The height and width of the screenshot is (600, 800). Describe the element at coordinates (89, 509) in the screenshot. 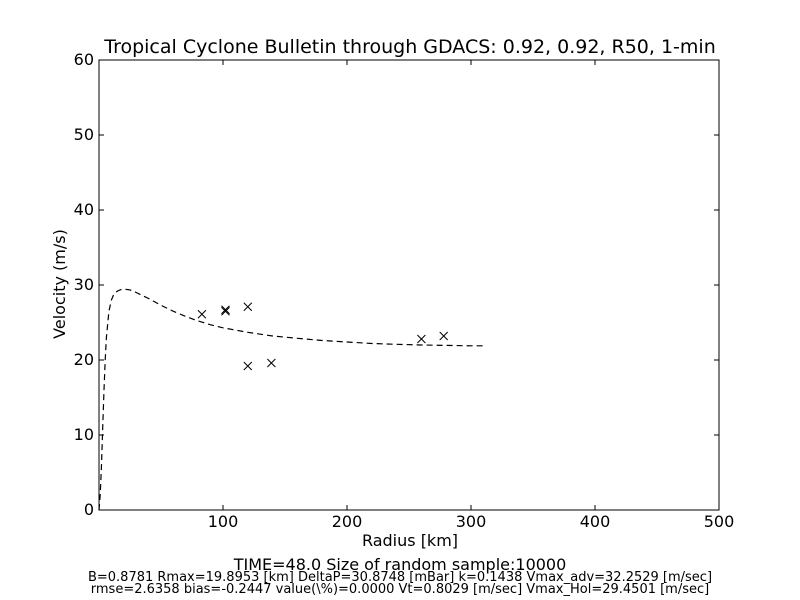

I see `y-tick-label: 0` at that location.